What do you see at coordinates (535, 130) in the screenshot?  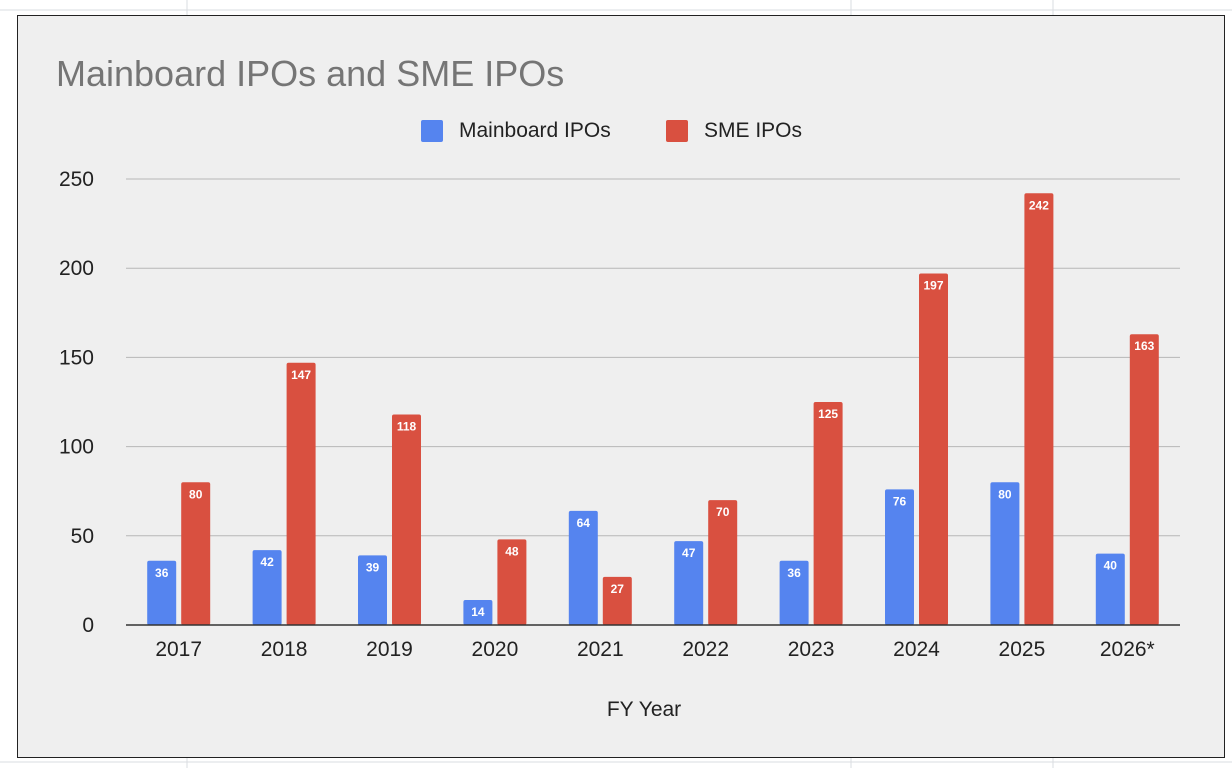 I see `legend-label-mainboard: Mainboard IPOs` at bounding box center [535, 130].